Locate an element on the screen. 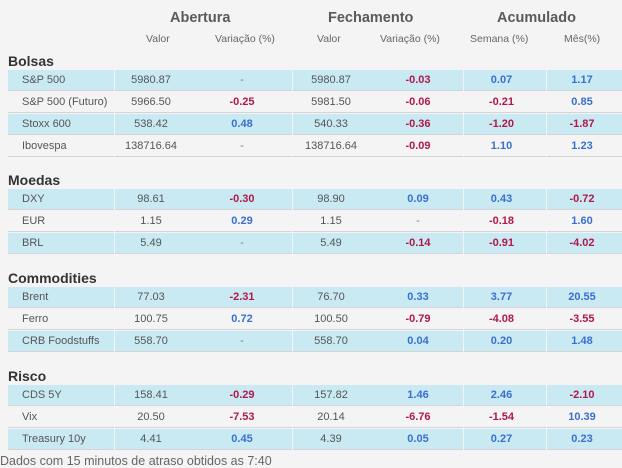  row-label: Vix is located at coordinates (30, 417).